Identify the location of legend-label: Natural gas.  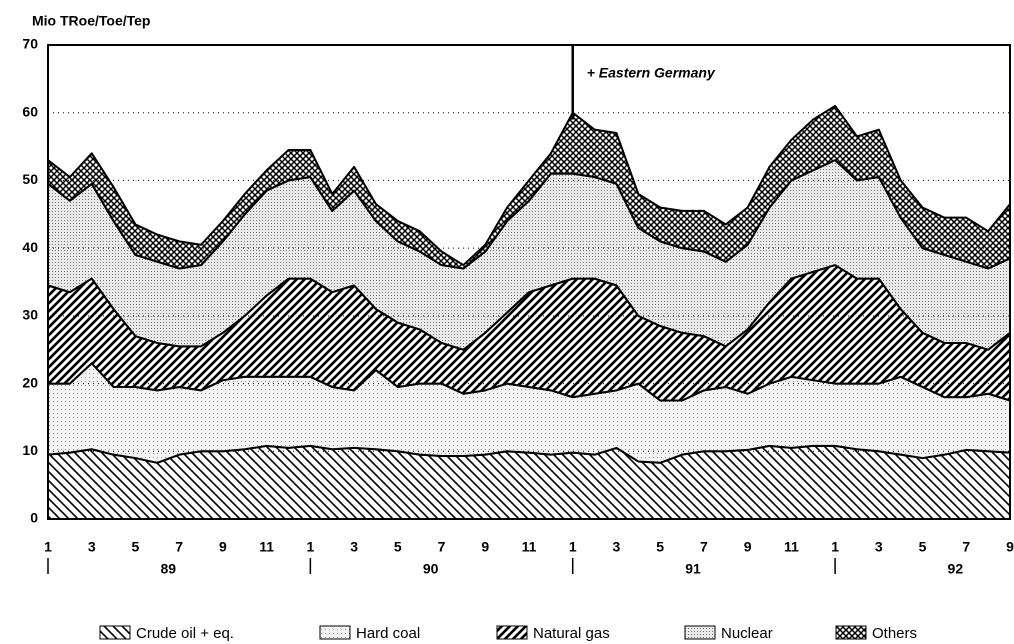
(571, 633).